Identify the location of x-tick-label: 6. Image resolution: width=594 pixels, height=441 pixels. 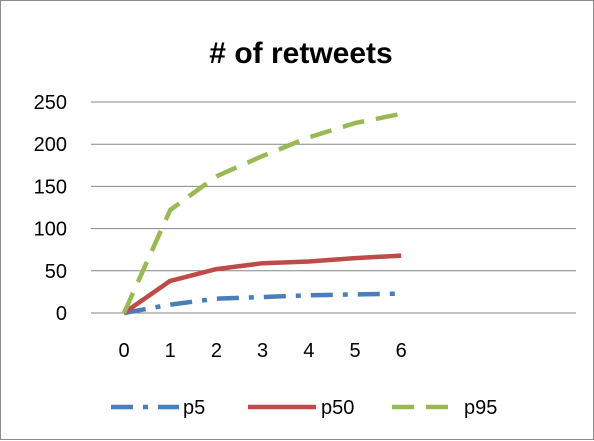
(401, 351).